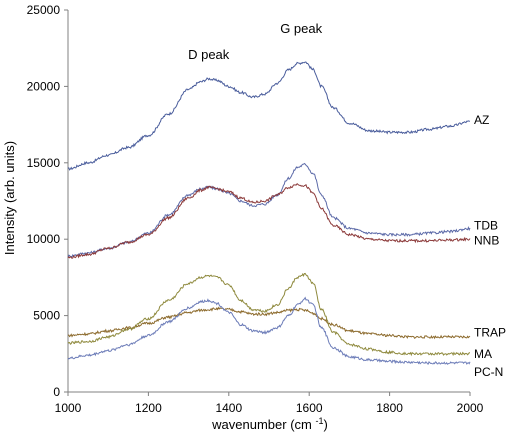 This screenshot has width=510, height=437. What do you see at coordinates (470, 408) in the screenshot?
I see `x-tick-label: 2000` at bounding box center [470, 408].